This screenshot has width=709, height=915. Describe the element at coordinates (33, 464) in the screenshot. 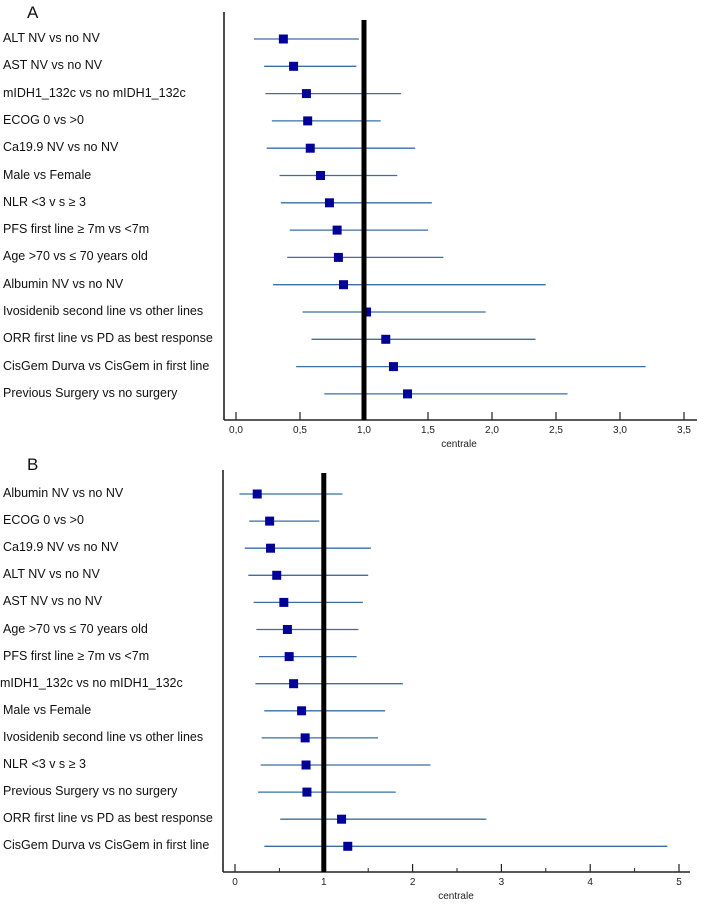

I see `panel-label-b: B` at that location.